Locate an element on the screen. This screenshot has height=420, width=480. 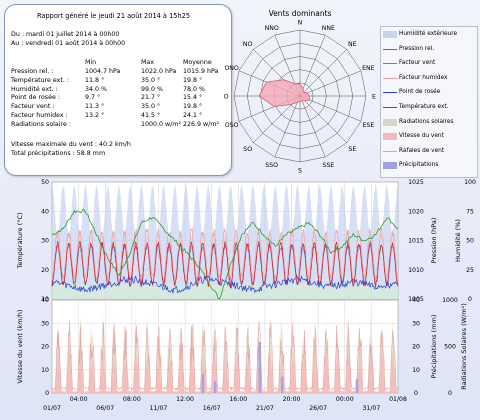
x-tick-label: 11/07 is located at coordinates (159, 408).